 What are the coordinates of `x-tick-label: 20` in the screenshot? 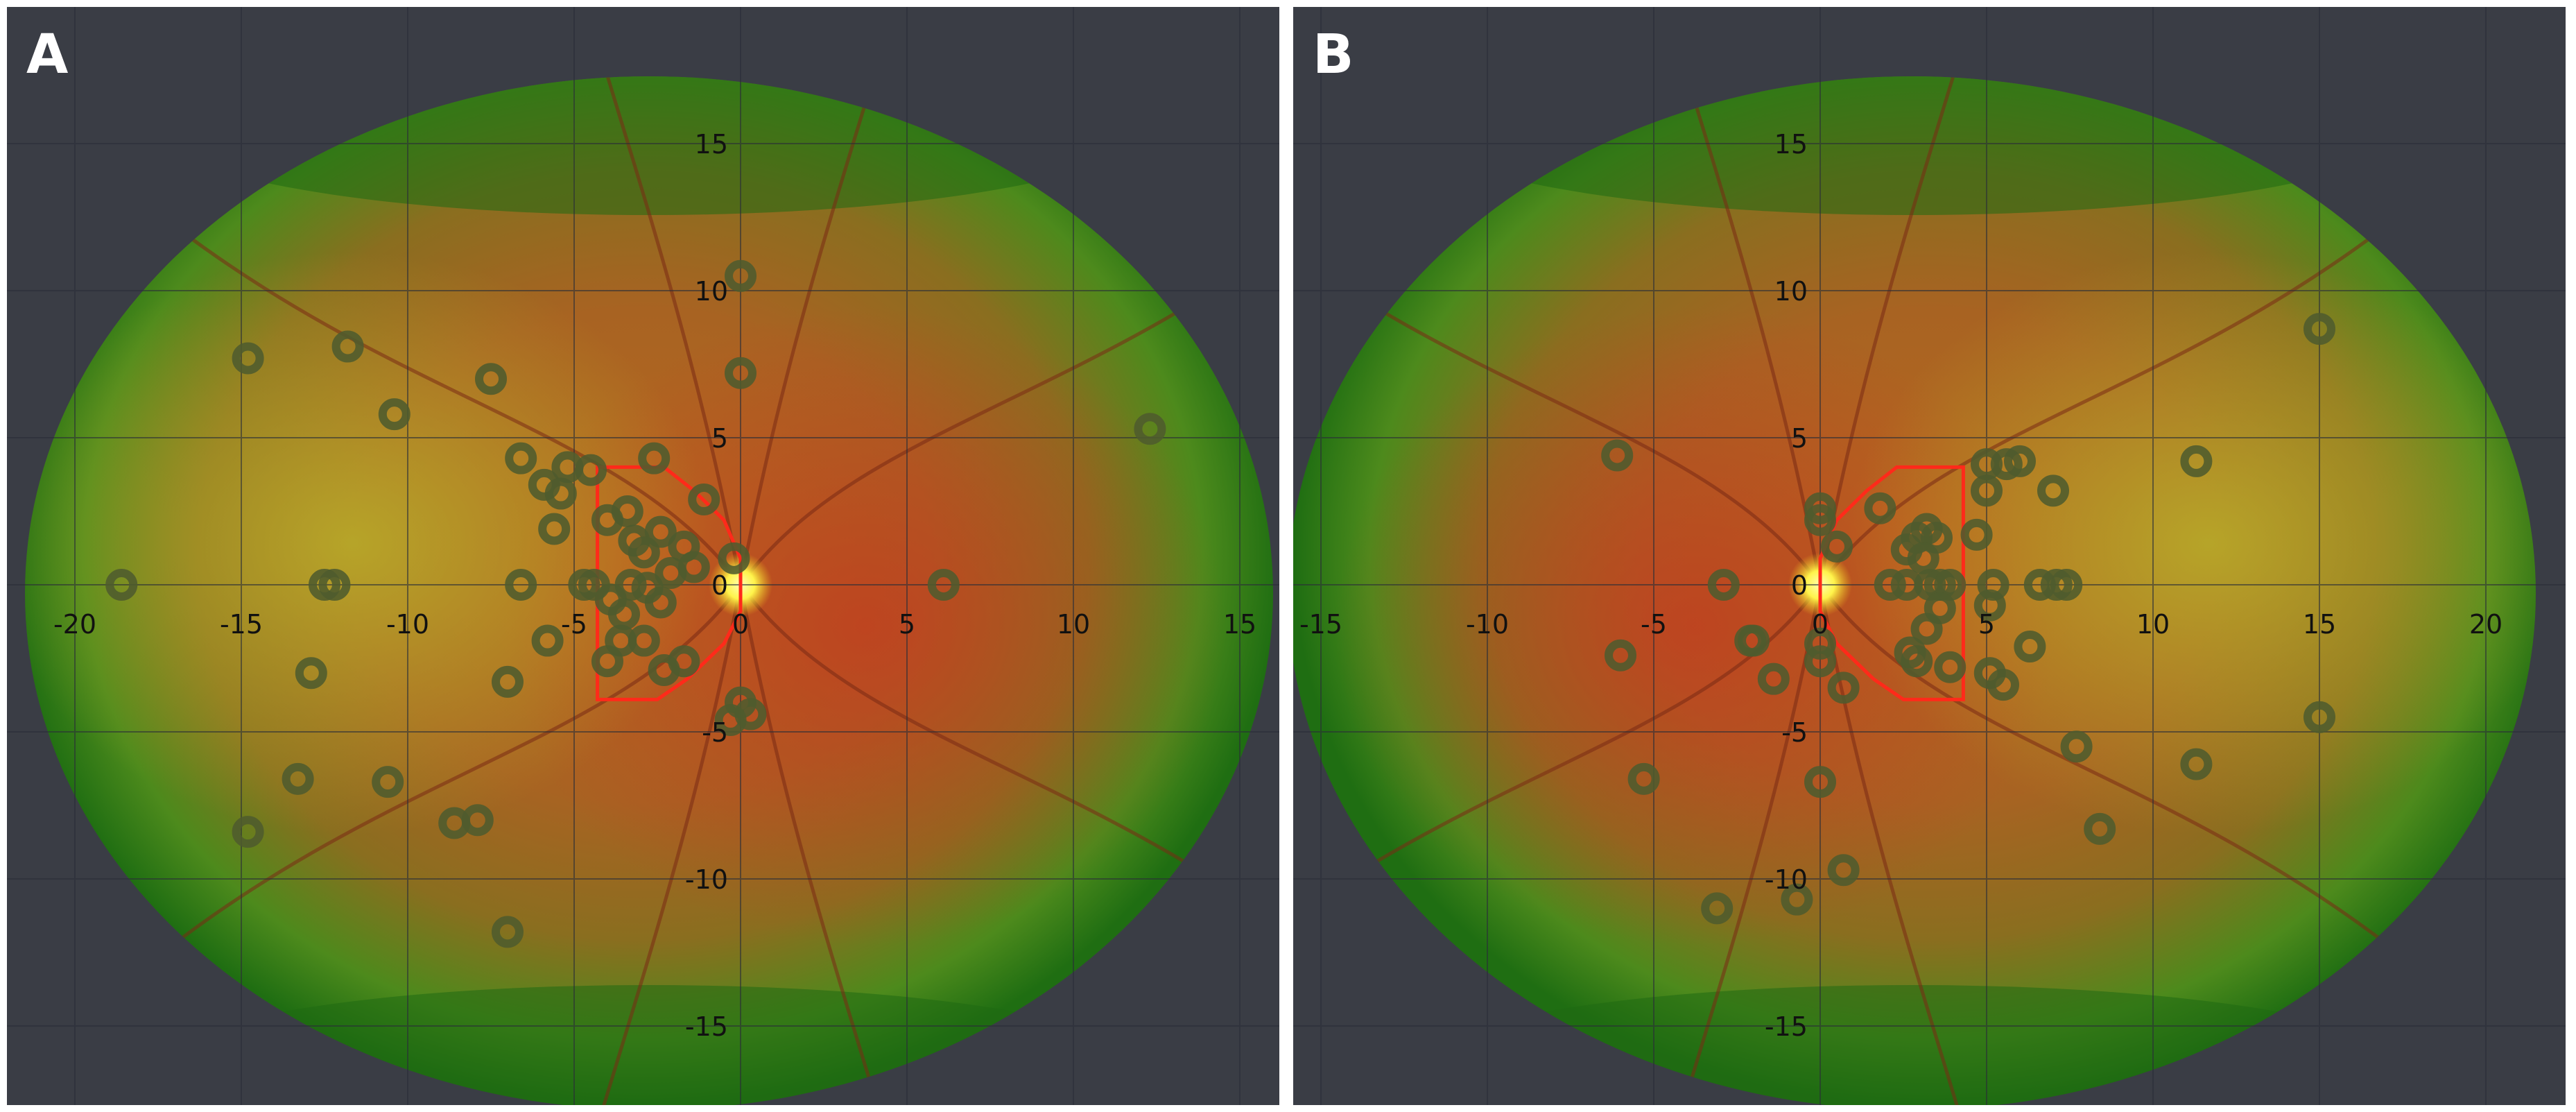 It's located at (2485, 624).